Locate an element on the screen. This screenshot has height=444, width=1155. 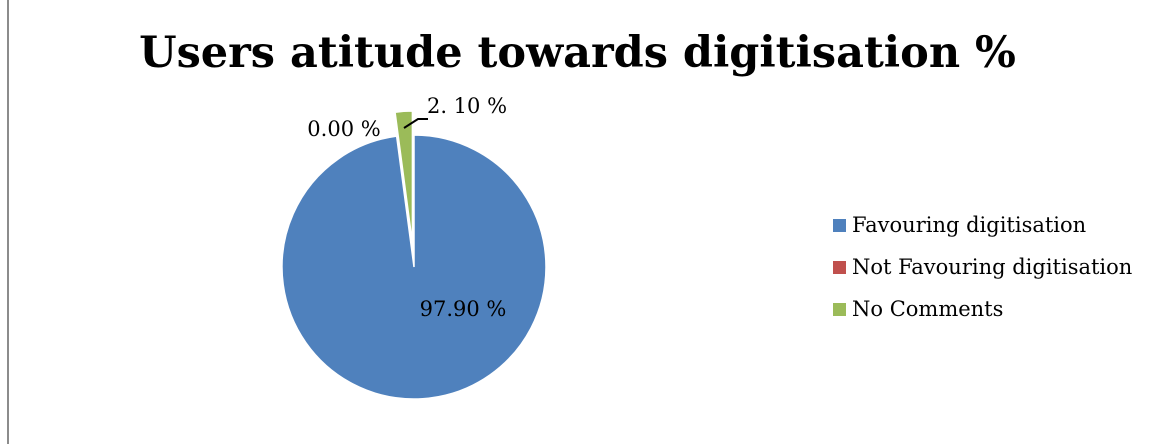
legend-item-no-comments: No Comments is located at coordinates (982, 309).